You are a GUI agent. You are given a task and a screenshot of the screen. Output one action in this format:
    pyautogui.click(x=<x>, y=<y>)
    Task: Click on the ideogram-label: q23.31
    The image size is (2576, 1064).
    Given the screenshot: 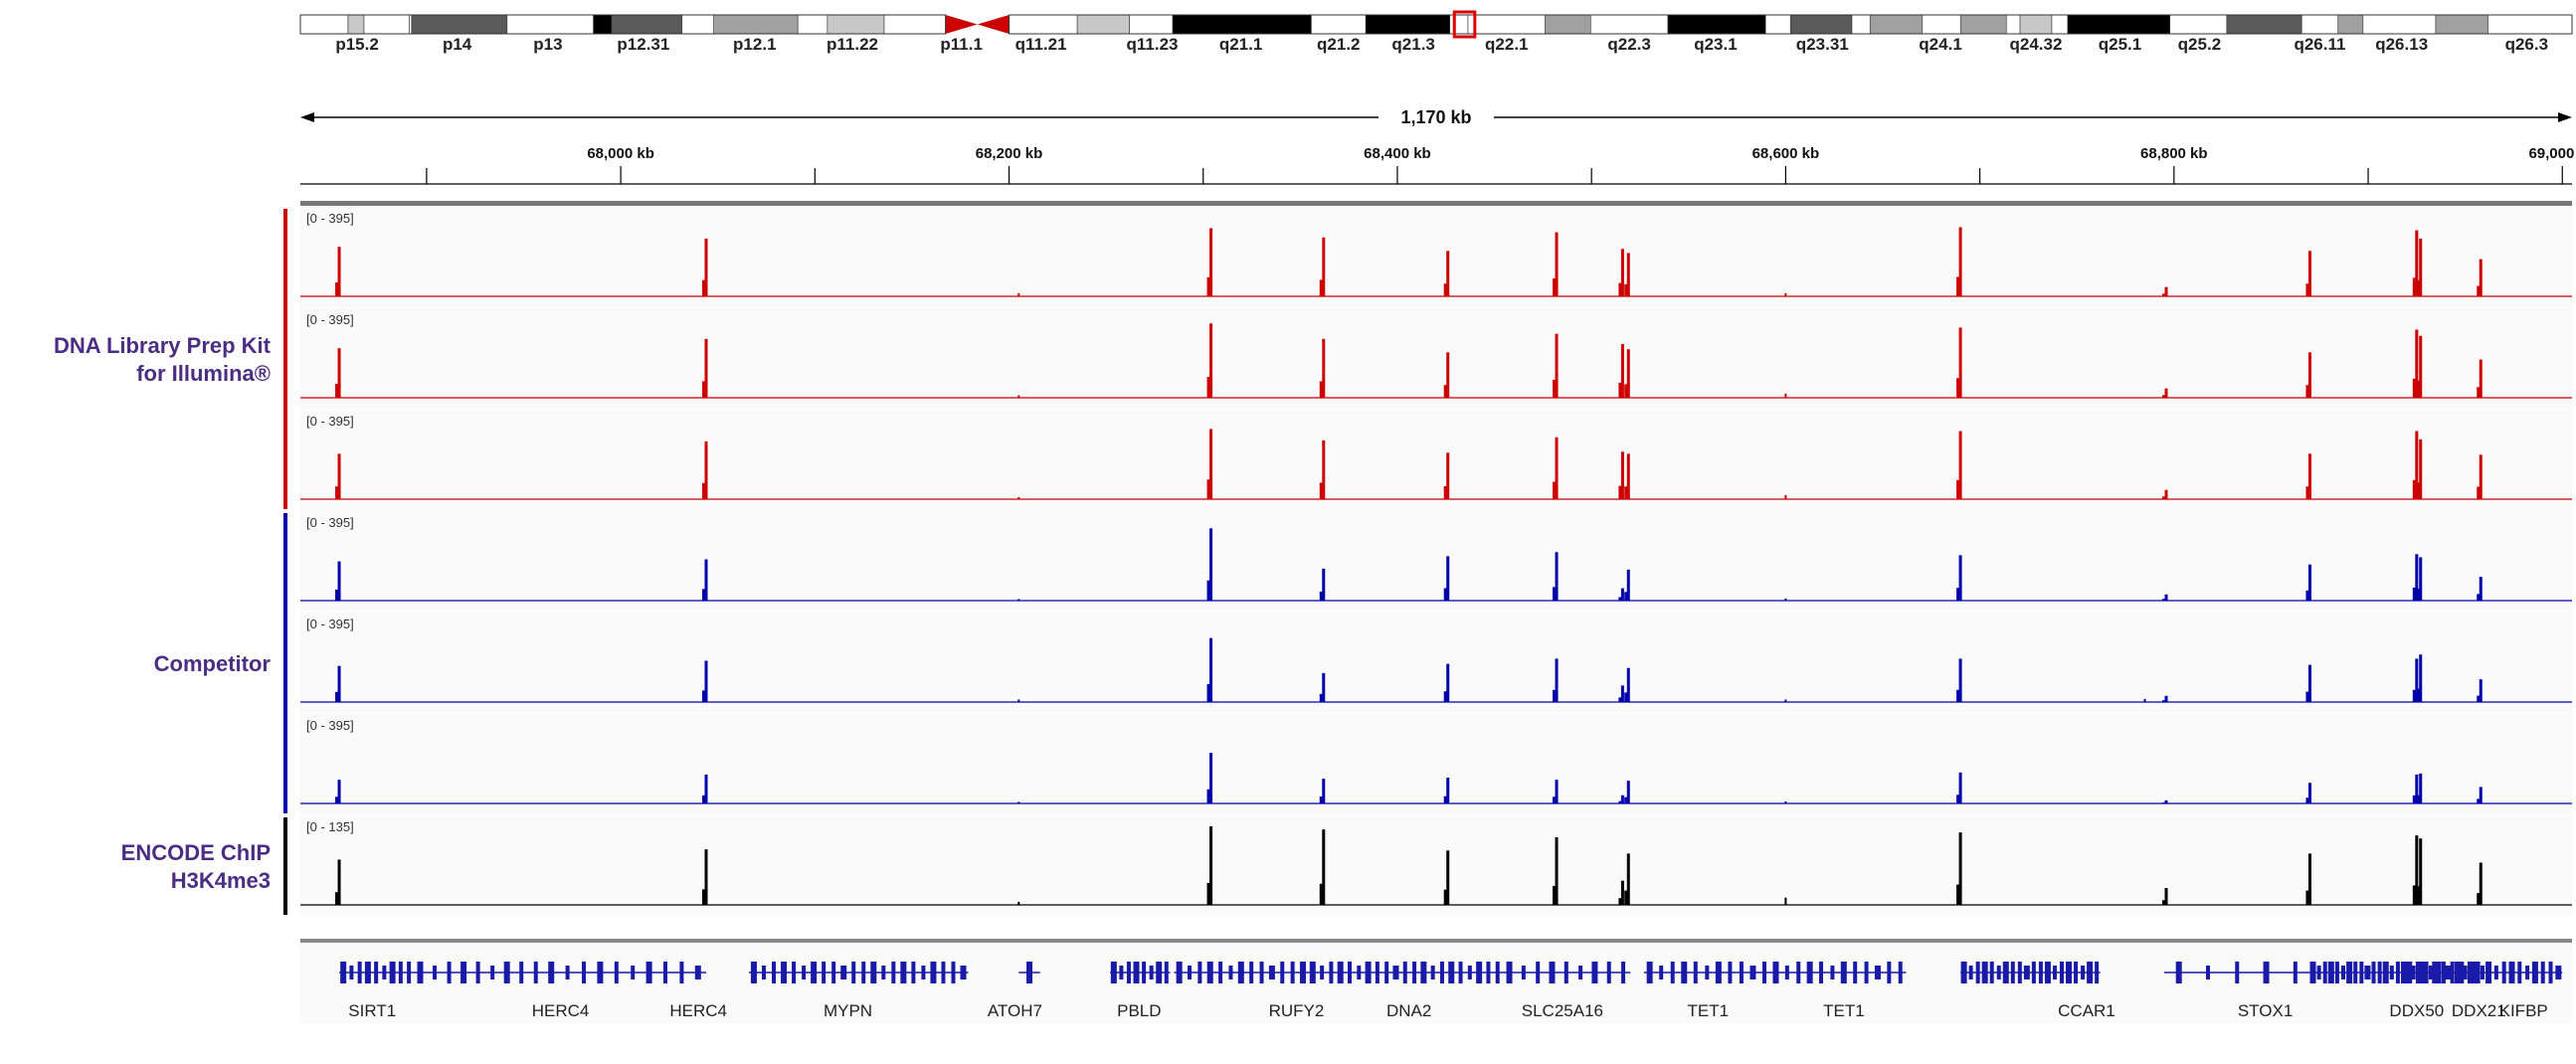 What is the action you would take?
    pyautogui.click(x=1822, y=45)
    